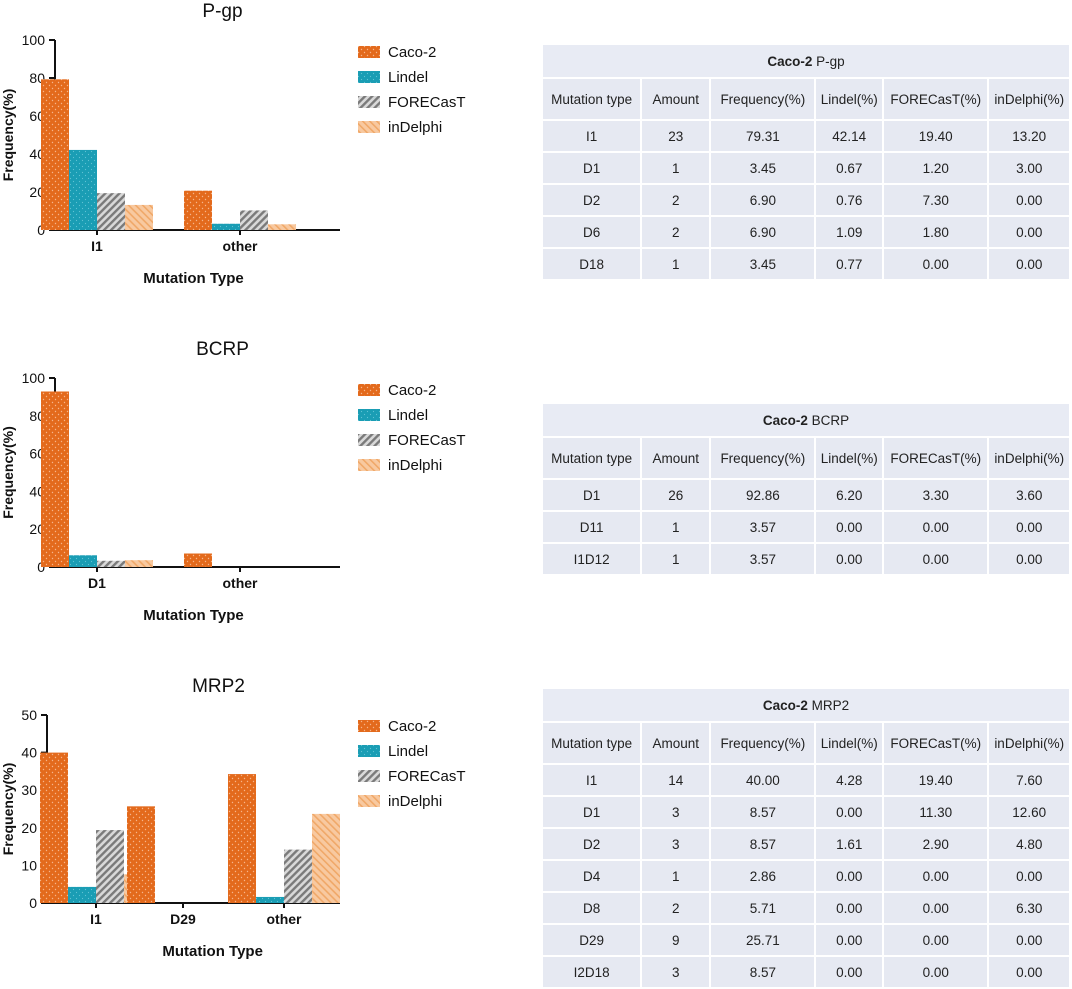 The image size is (1072, 989). Describe the element at coordinates (1029, 168) in the screenshot. I see `table-cell: 3.00` at that location.